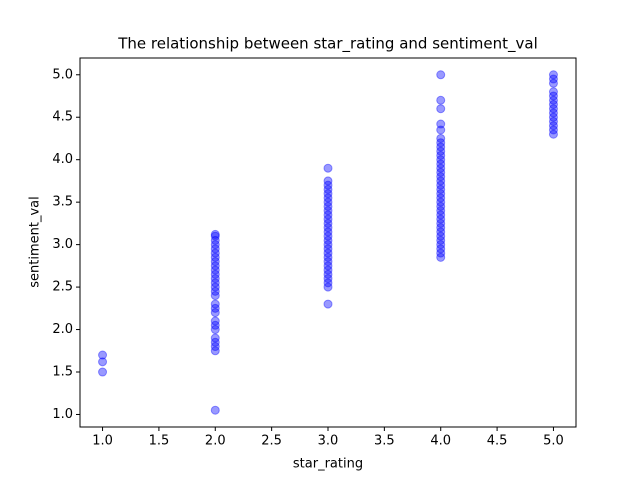  What do you see at coordinates (62, 372) in the screenshot?
I see `y-tick-label: 1.5` at bounding box center [62, 372].